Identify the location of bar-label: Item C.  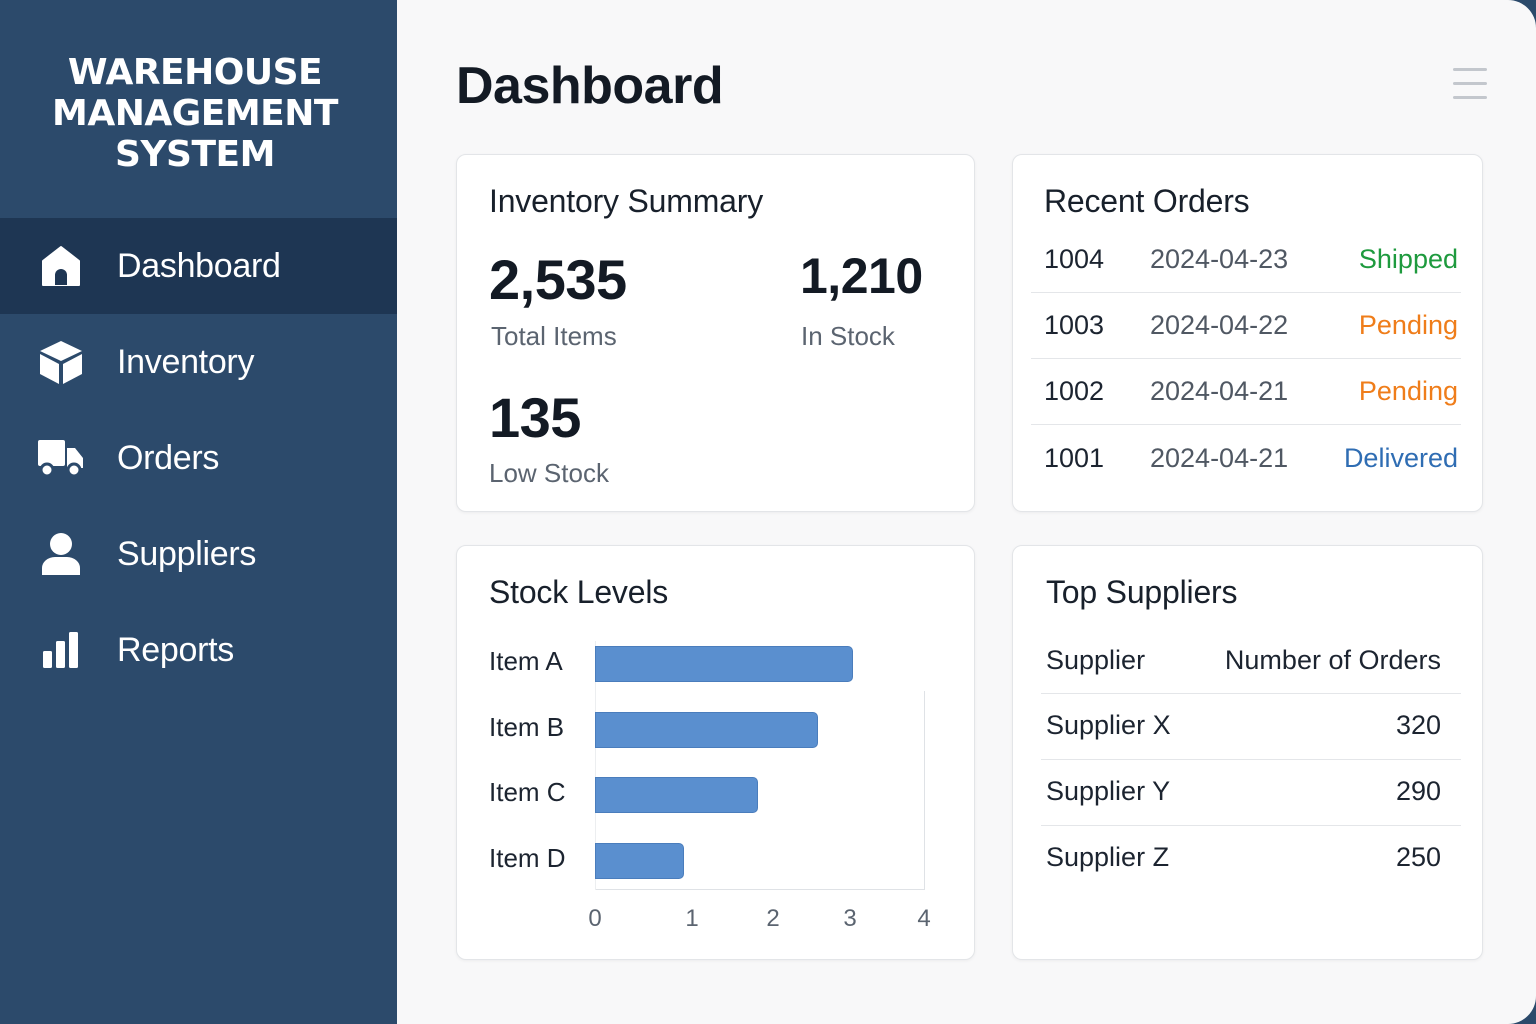
(527, 792).